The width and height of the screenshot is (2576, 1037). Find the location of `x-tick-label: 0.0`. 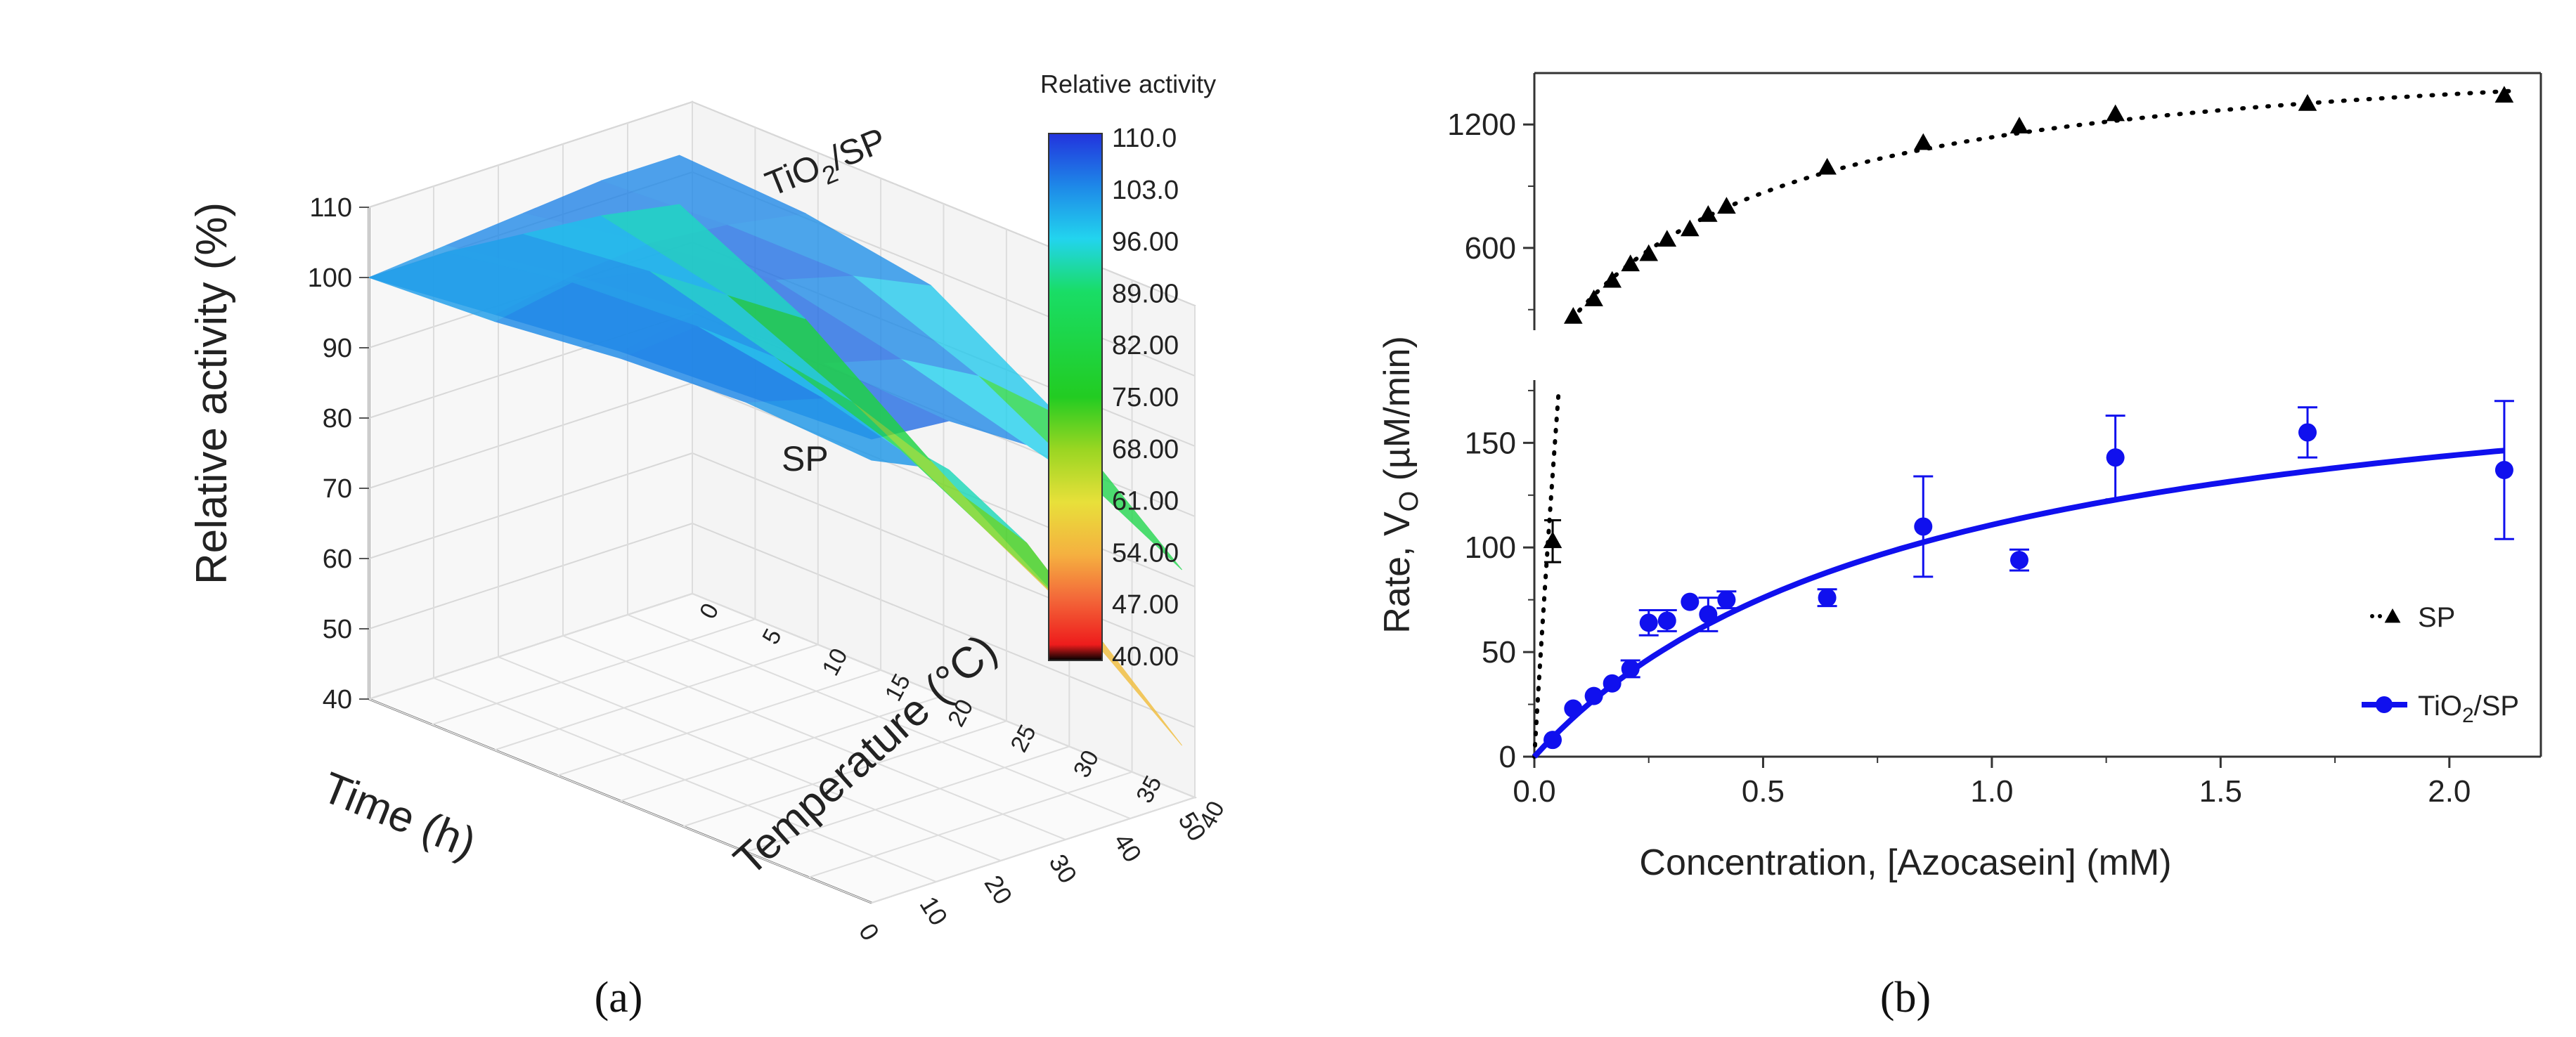

x-tick-label: 0.0 is located at coordinates (1534, 791).